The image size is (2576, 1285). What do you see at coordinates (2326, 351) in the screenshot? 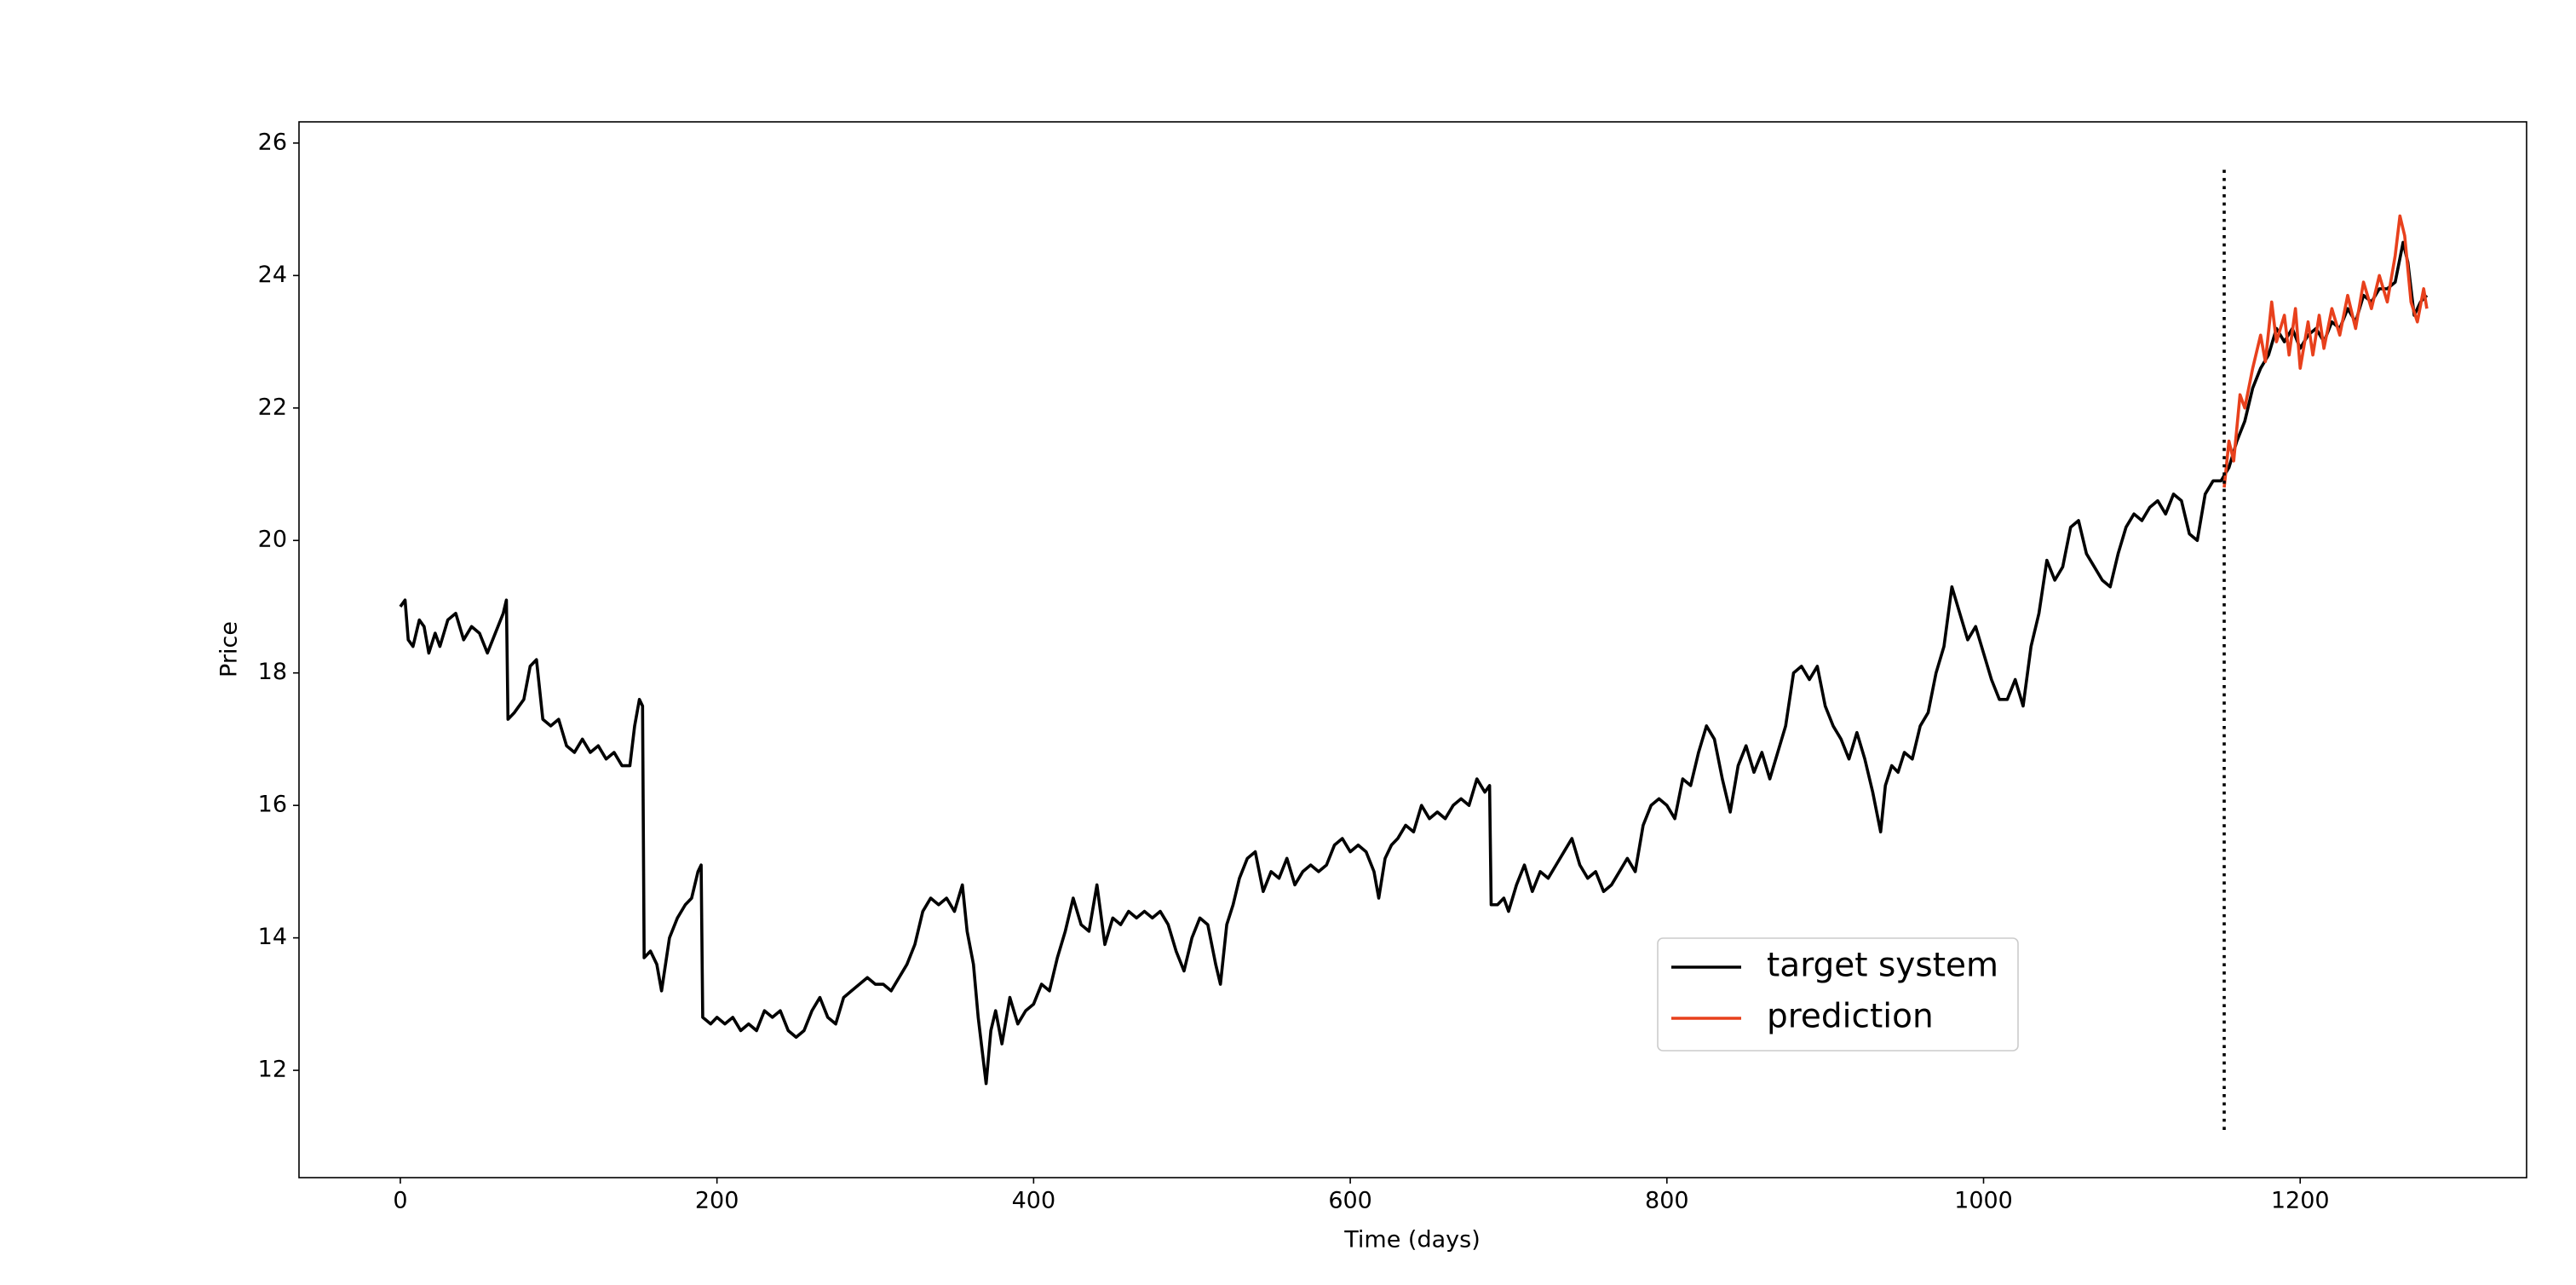
I see `series-line` at bounding box center [2326, 351].